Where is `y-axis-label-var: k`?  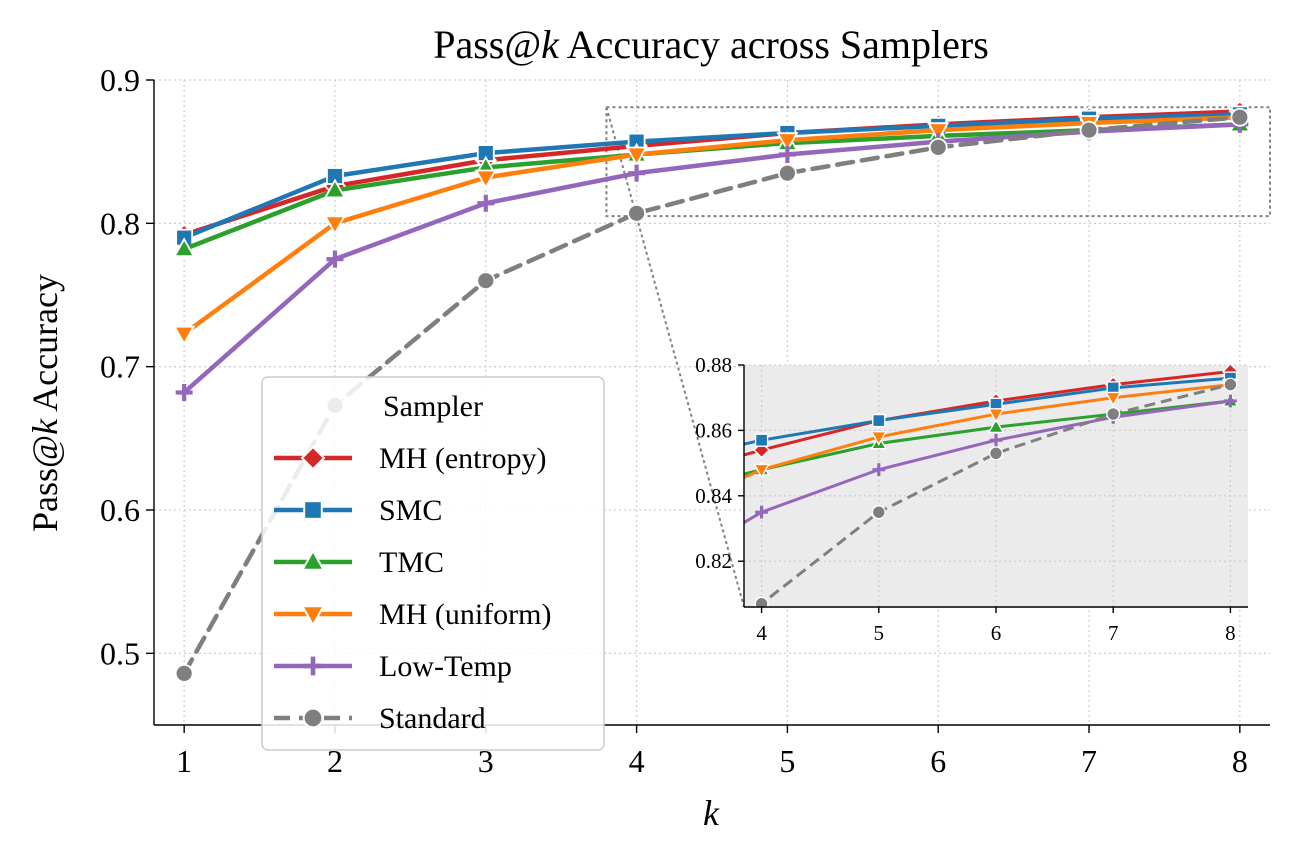 y-axis-label-var: k is located at coordinates (45, 426).